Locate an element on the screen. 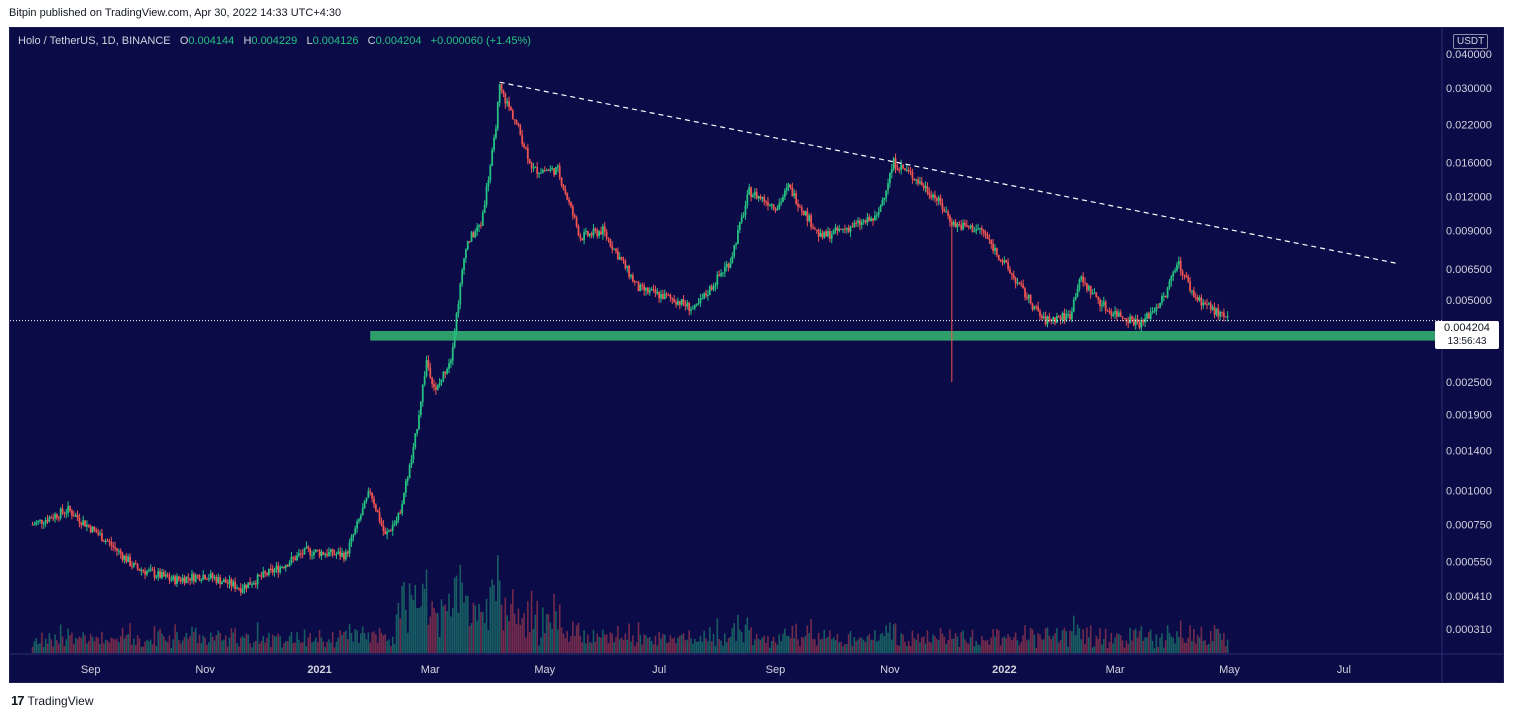 Image resolution: width=1514 pixels, height=719 pixels. currency-button: USDT is located at coordinates (1471, 41).